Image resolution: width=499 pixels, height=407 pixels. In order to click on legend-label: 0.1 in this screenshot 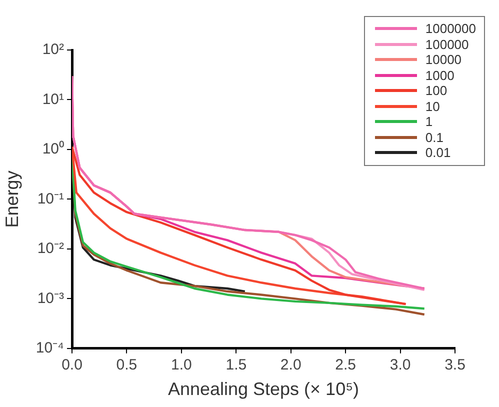, I will do `click(434, 137)`.